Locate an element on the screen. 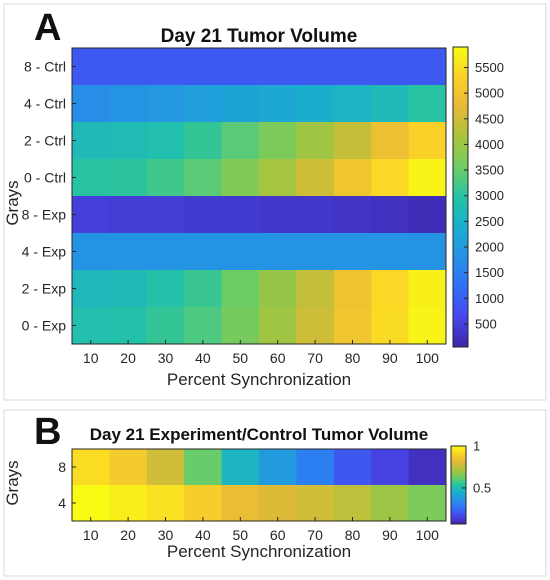 The width and height of the screenshot is (550, 580). heatmap-a-y-tick-label: 2 - Ctrl is located at coordinates (45, 141).